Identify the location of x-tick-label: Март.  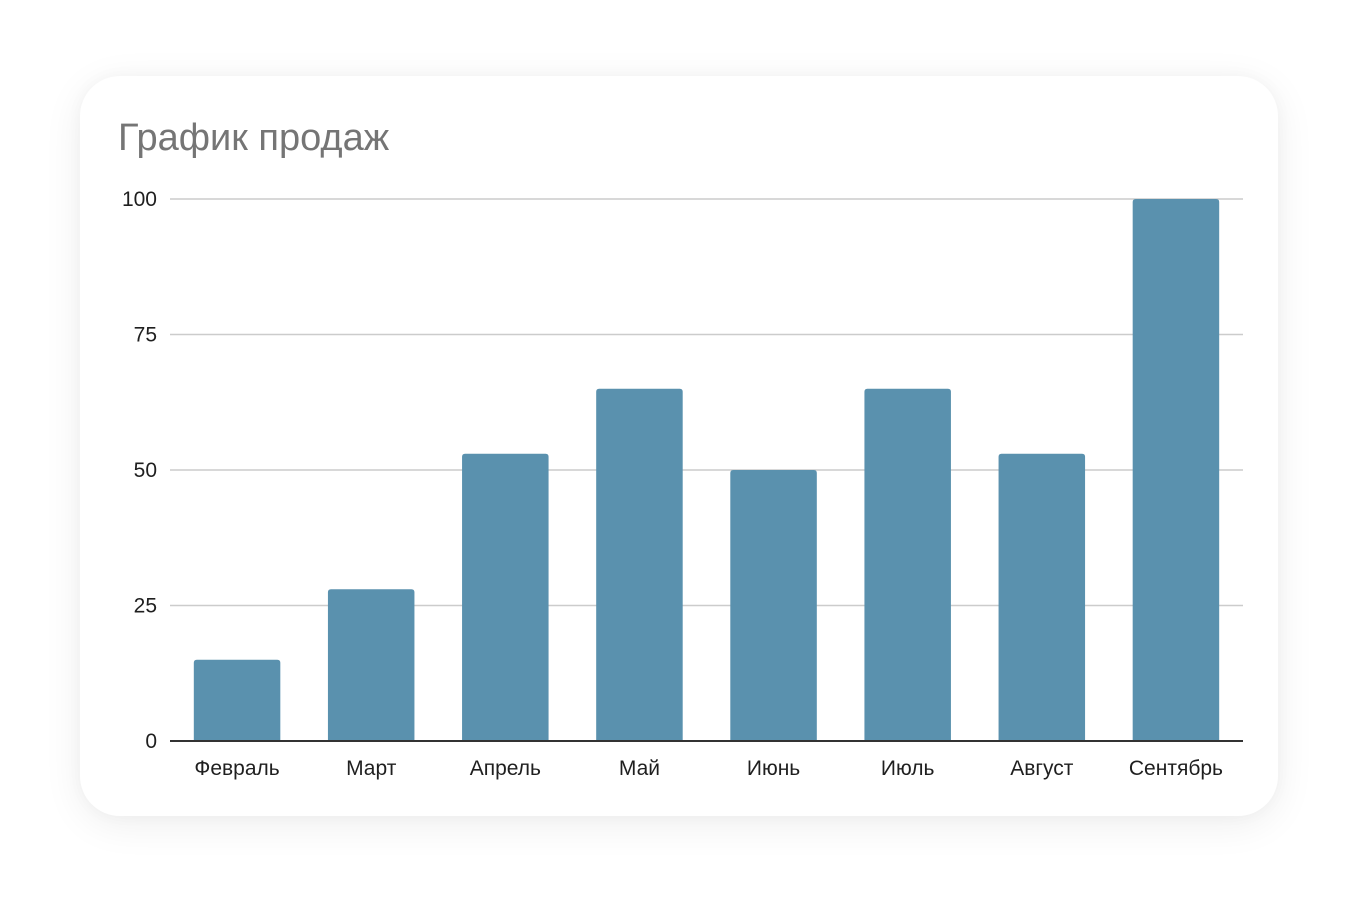
(371, 768).